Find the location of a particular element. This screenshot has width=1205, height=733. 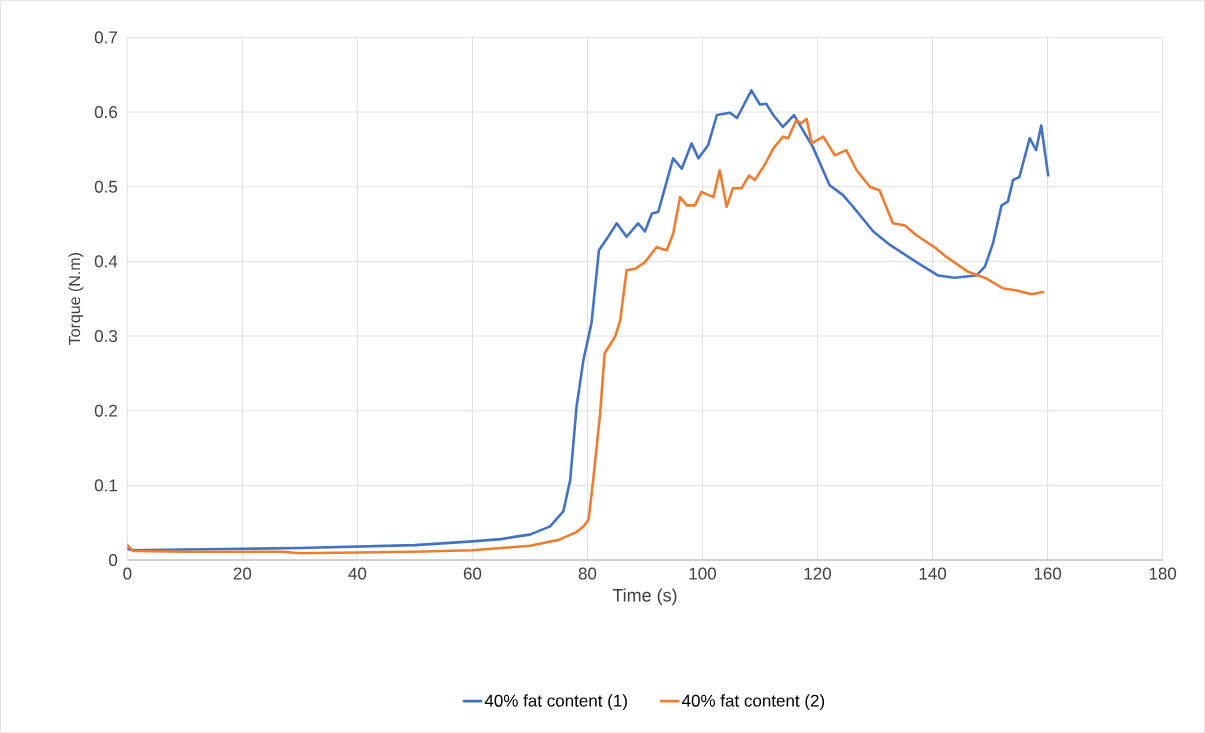

y-tick-label: 0 is located at coordinates (113, 559).